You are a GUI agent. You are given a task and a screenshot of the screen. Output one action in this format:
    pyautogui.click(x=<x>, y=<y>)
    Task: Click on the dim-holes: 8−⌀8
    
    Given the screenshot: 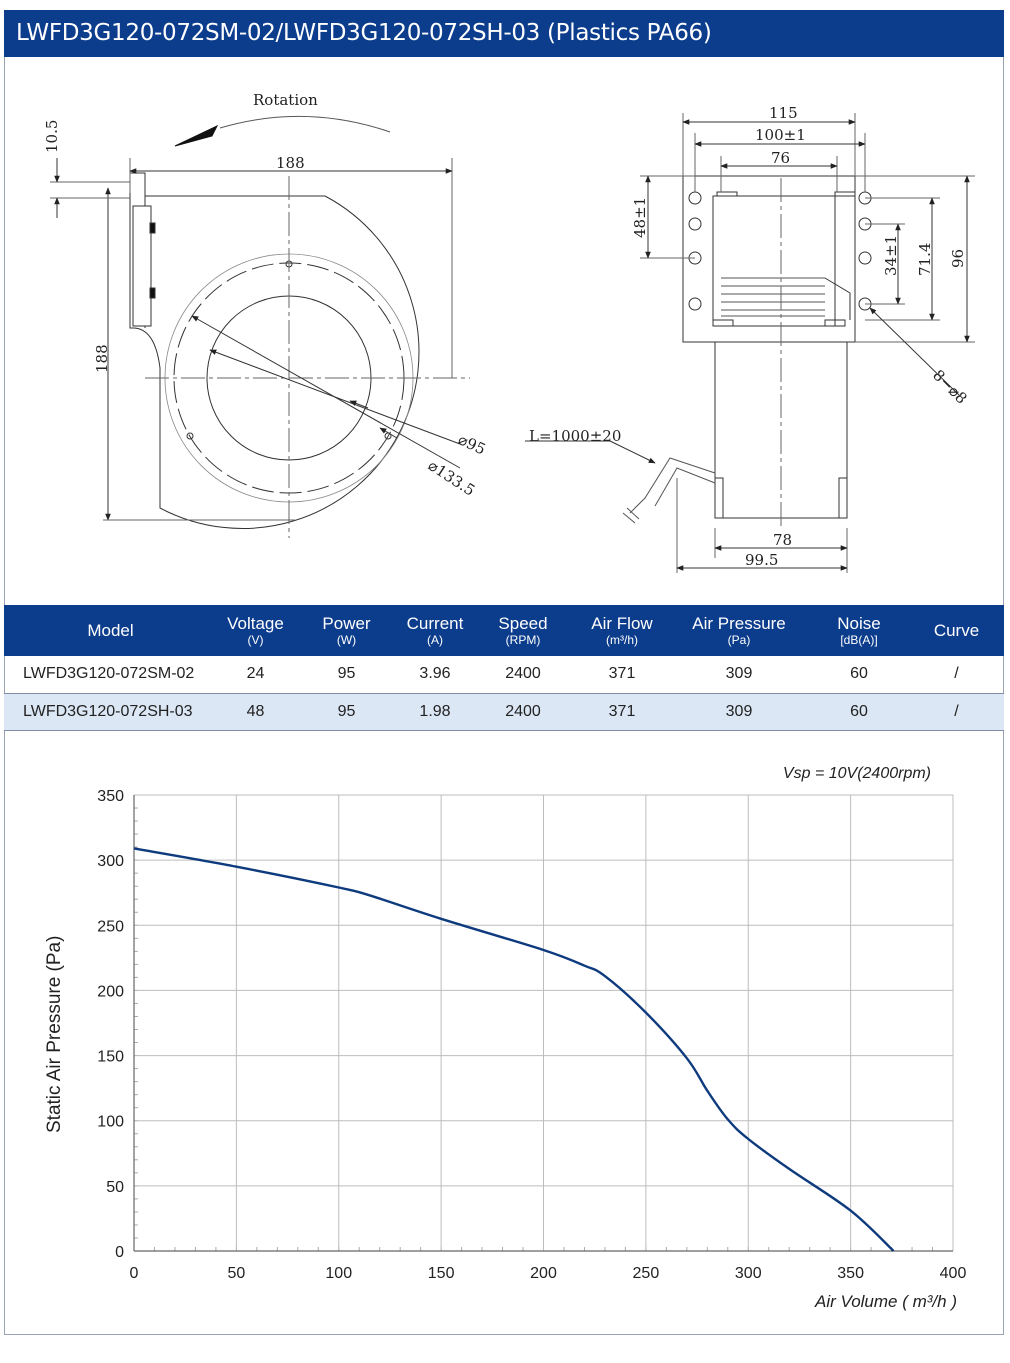 What is the action you would take?
    pyautogui.click(x=949, y=386)
    